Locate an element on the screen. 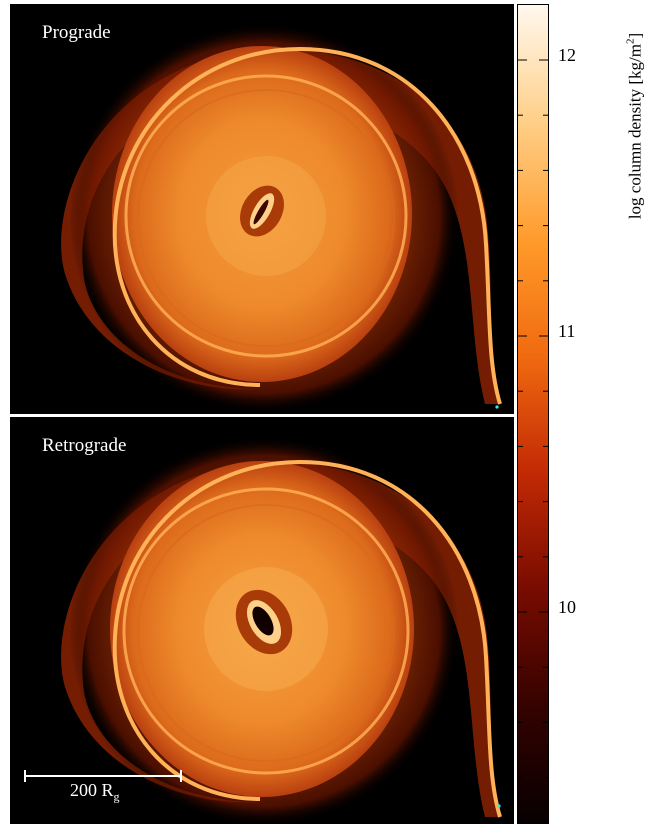  scale-bar-tick-right is located at coordinates (181, 776).